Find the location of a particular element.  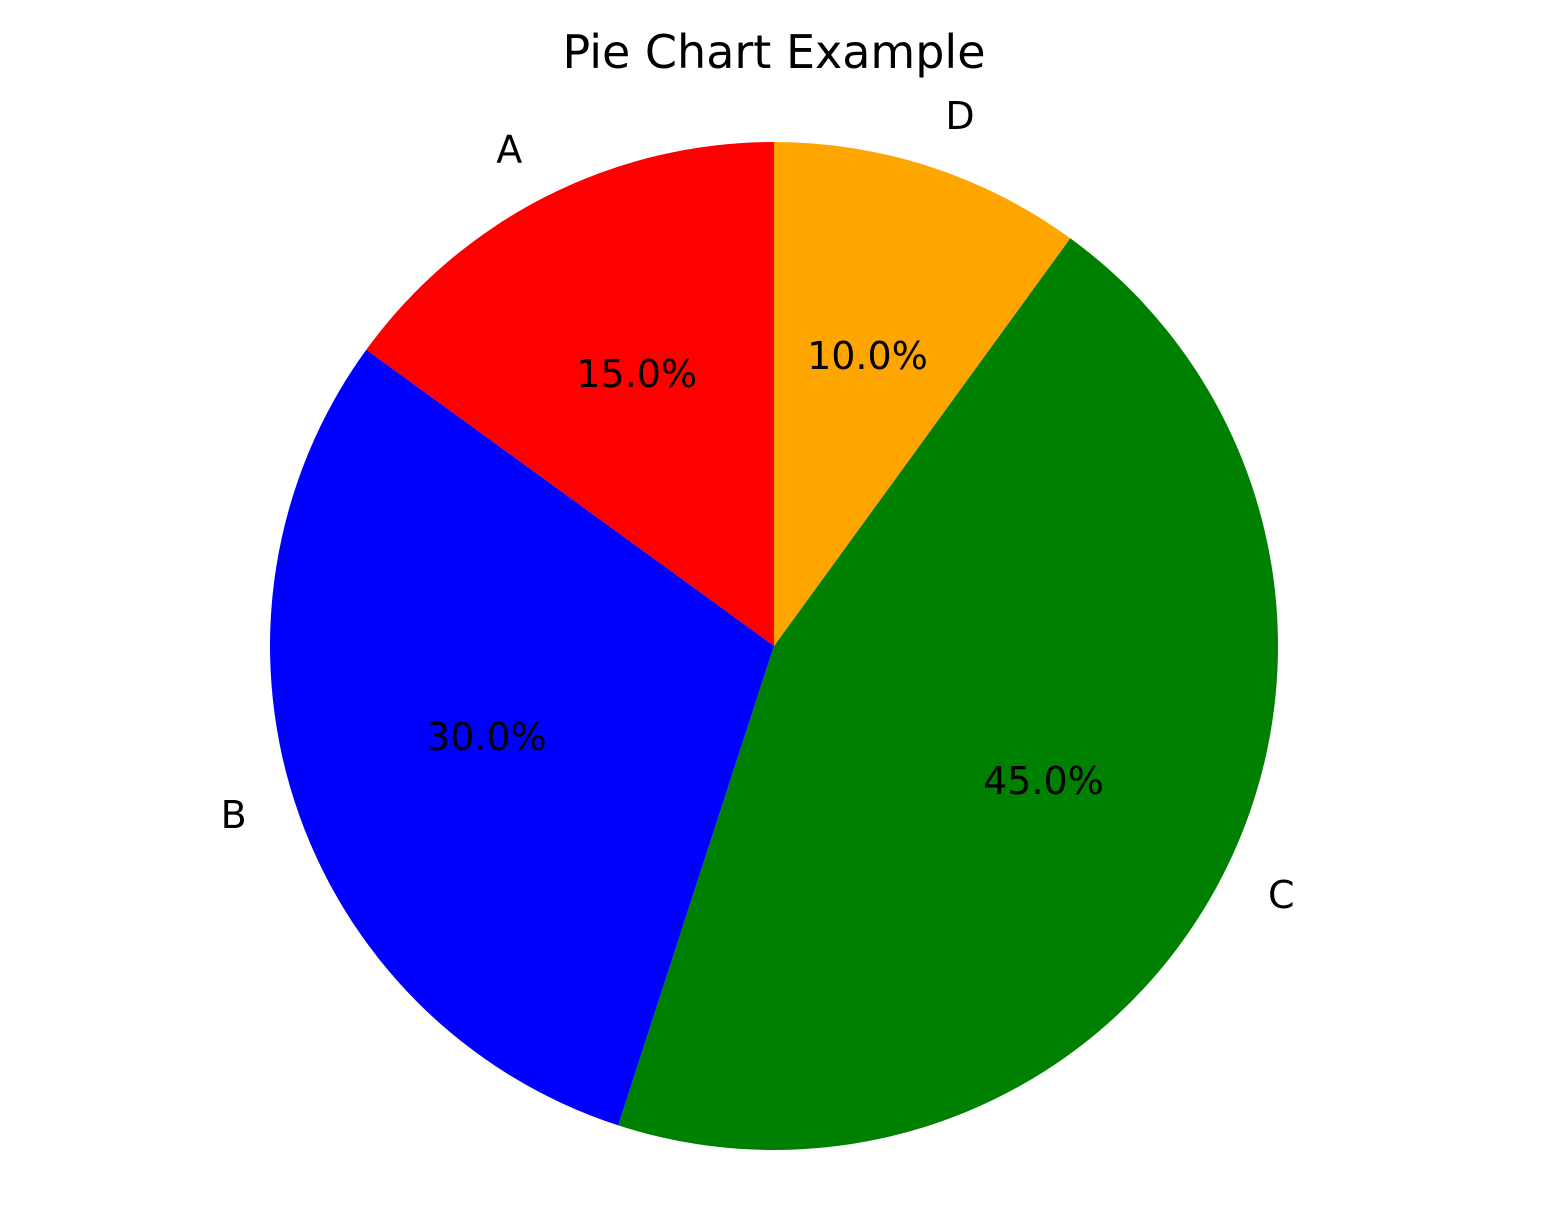

pct-label-a: 15.0% is located at coordinates (636, 374).